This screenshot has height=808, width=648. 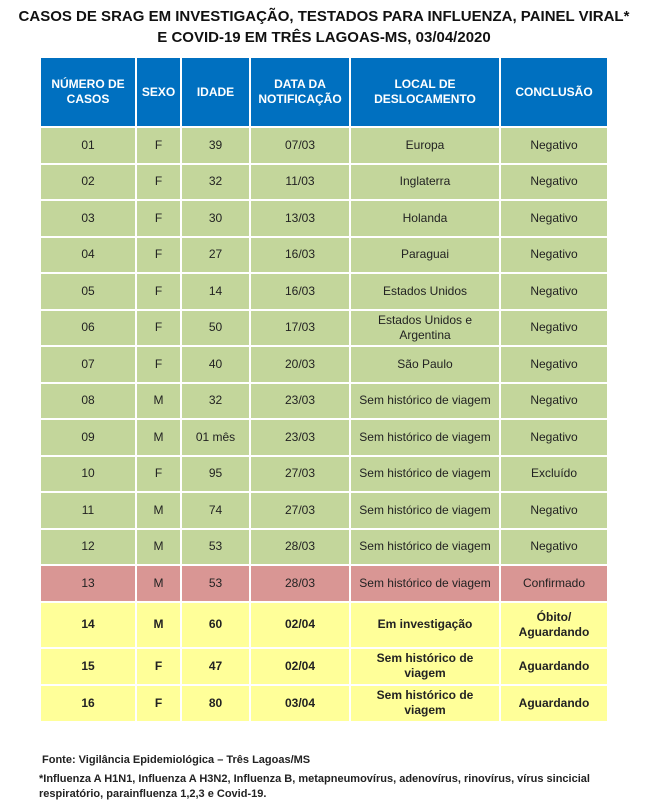 I want to click on table-cell: 04, so click(x=88, y=254).